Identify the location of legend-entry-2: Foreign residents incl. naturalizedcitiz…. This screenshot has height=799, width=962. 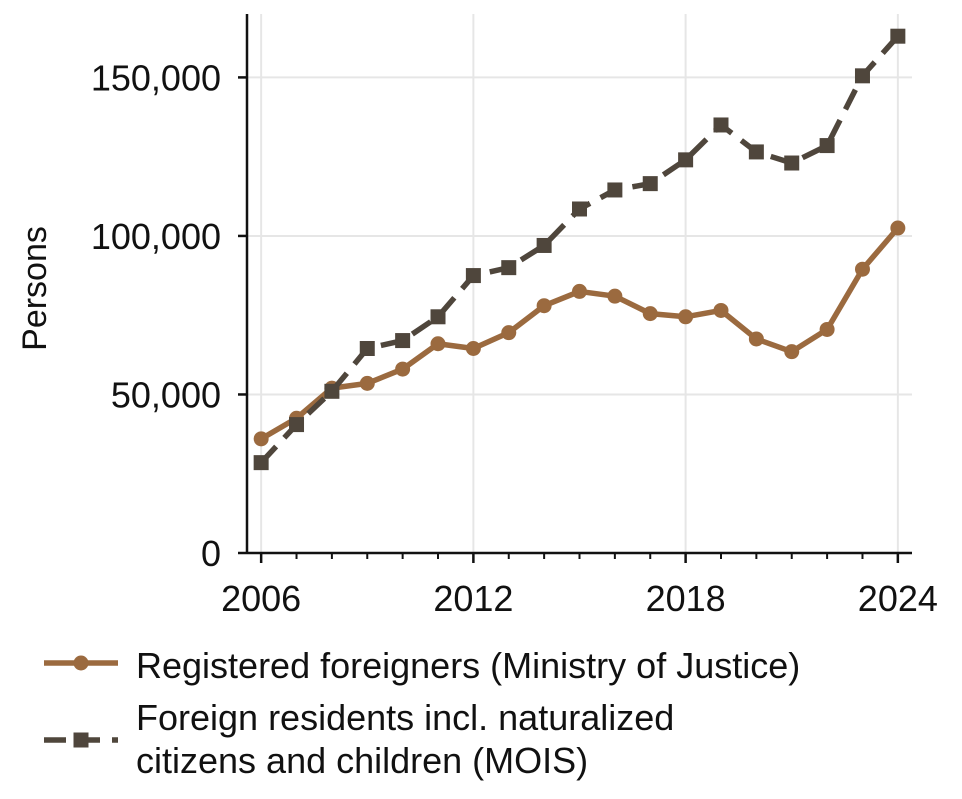
(359, 739).